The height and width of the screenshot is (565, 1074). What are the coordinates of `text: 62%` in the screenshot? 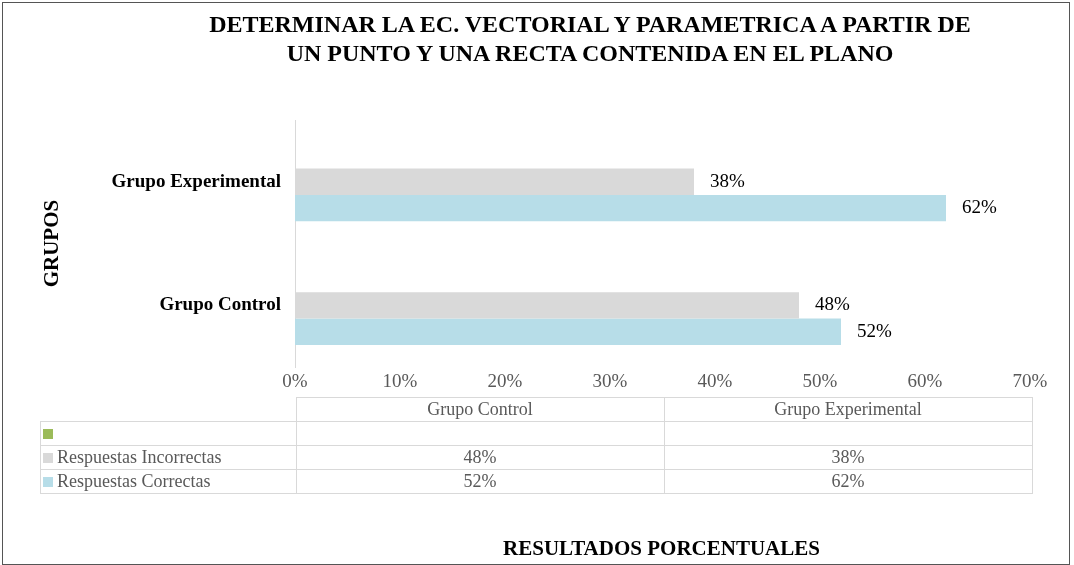 It's located at (848, 481).